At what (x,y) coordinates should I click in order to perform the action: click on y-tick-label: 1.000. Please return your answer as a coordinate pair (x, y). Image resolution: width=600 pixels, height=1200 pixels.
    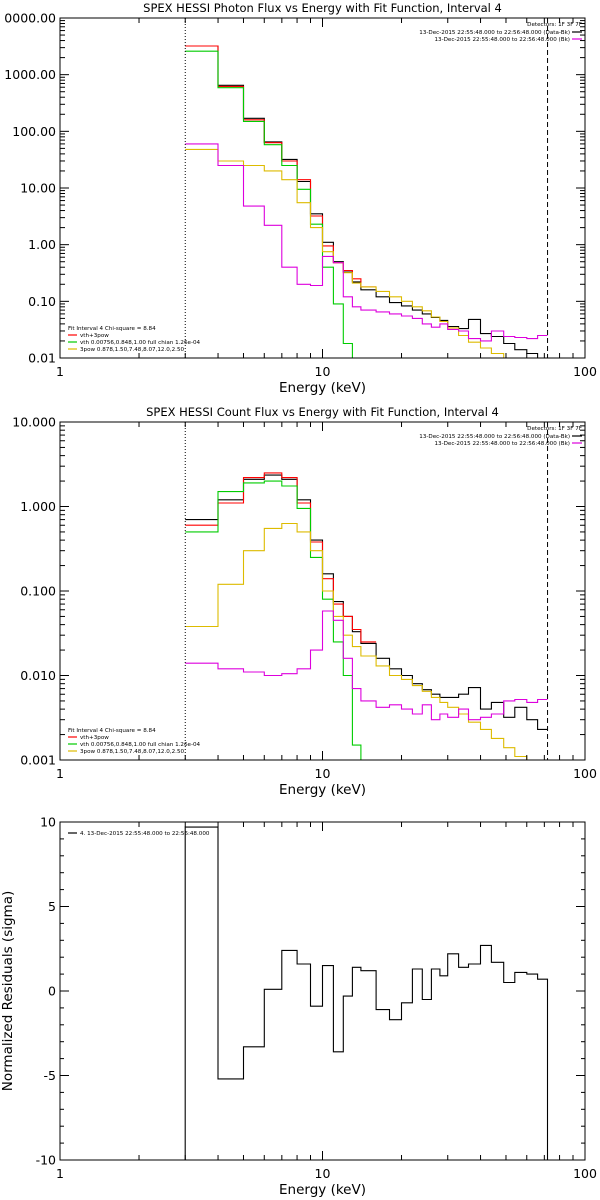
    Looking at the image, I should click on (38, 506).